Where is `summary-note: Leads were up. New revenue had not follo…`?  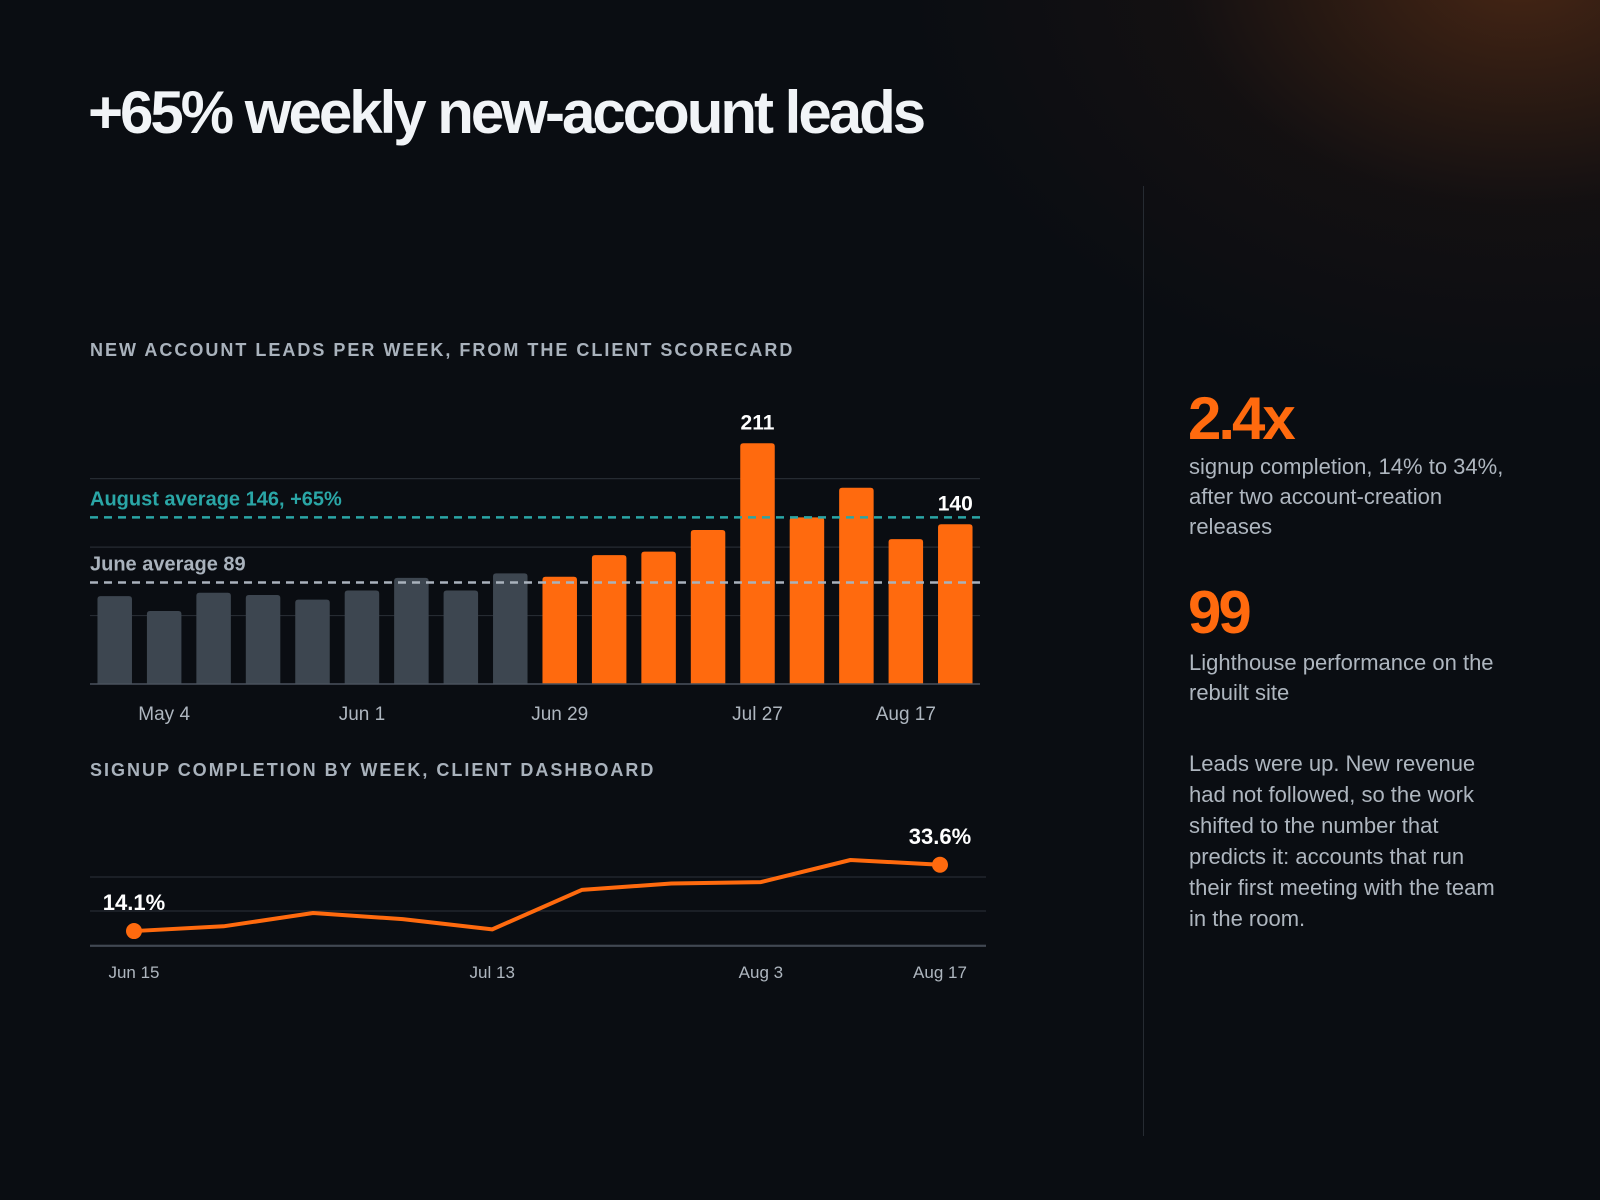
summary-note: Leads were up. New revenue had not follo… is located at coordinates (1342, 841).